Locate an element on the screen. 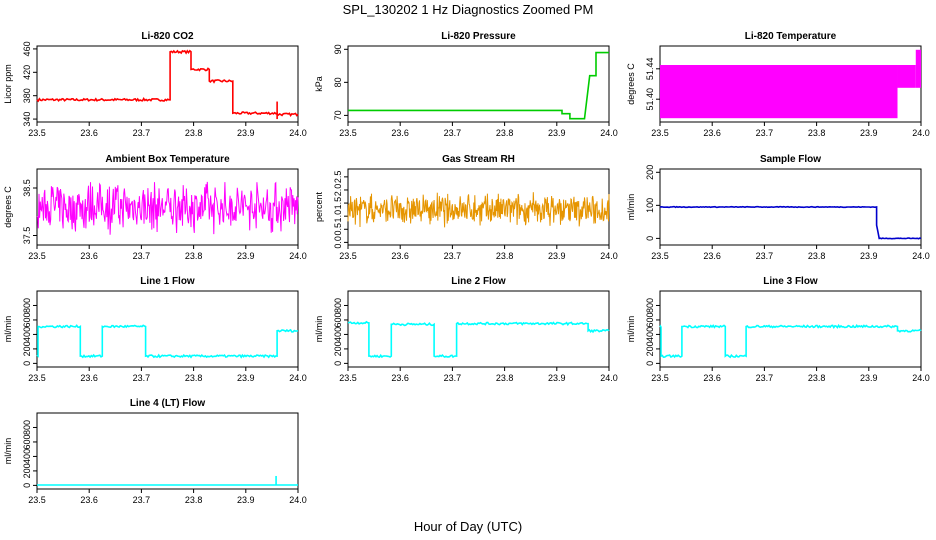 The image size is (936, 540). panel-title: Ambient Box Temperature is located at coordinates (167, 159).